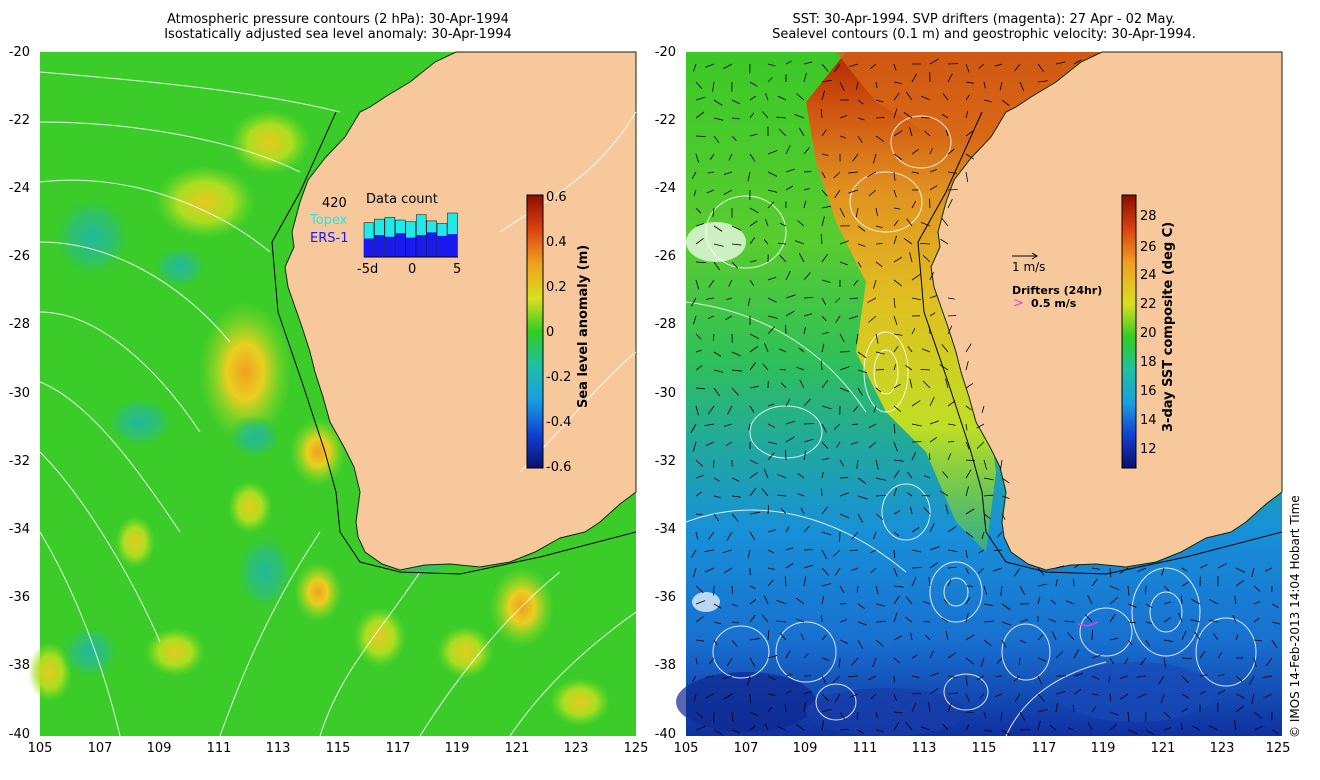 The image size is (1320, 780). Describe the element at coordinates (665, 734) in the screenshot. I see `right-ytick: -40` at that location.